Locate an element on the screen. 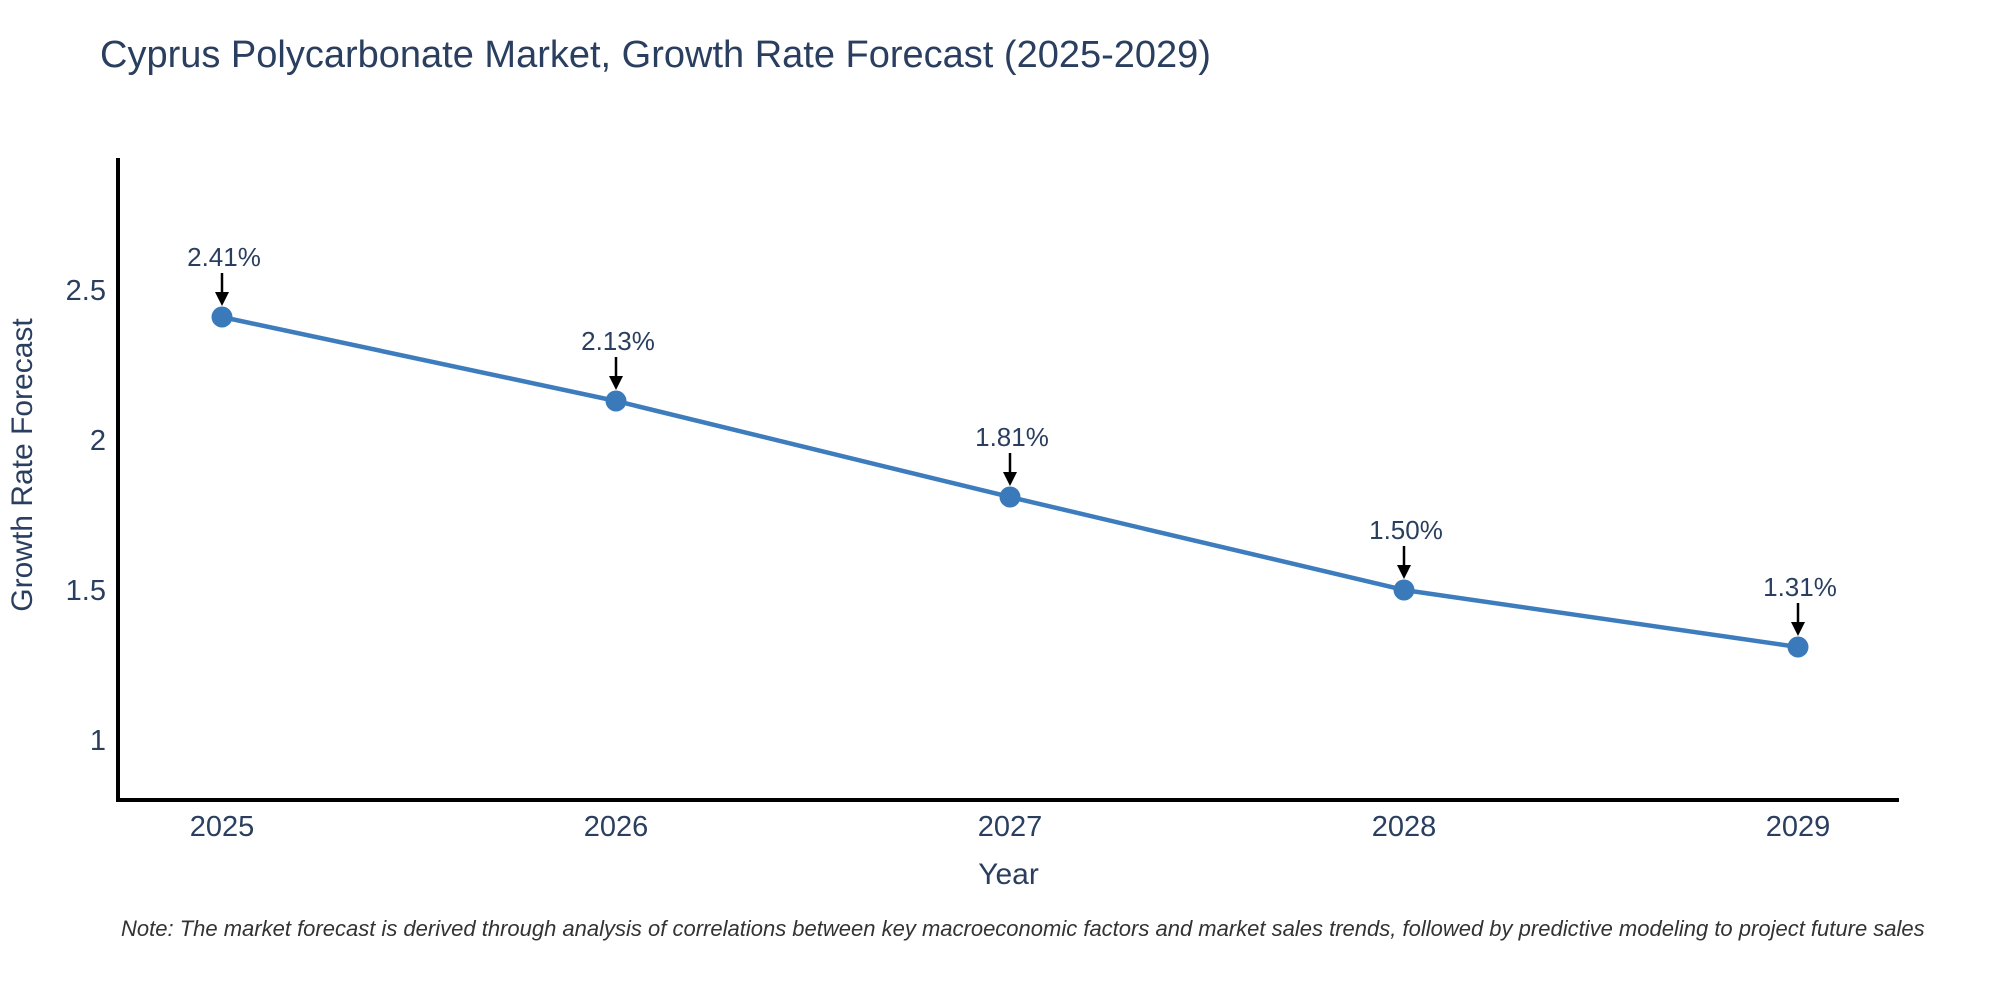 This screenshot has width=2000, height=1000. x-tick-label: 2028 is located at coordinates (1404, 827).